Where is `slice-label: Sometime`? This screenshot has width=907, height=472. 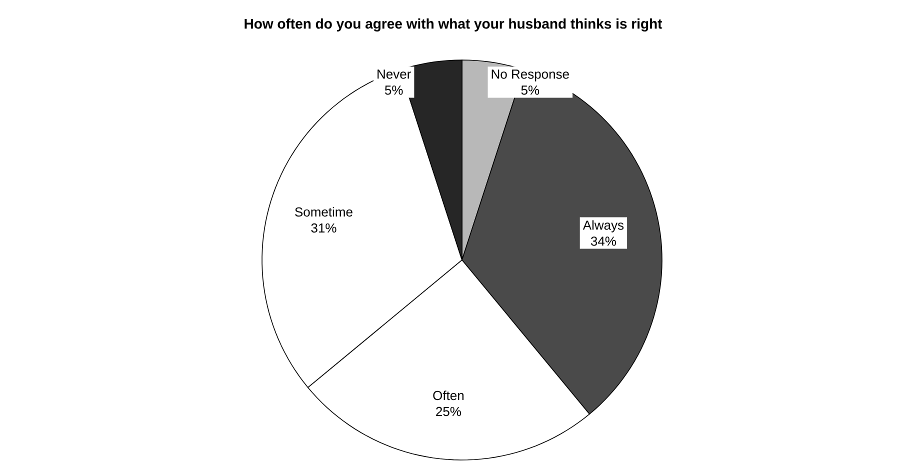
slice-label: Sometime is located at coordinates (323, 212).